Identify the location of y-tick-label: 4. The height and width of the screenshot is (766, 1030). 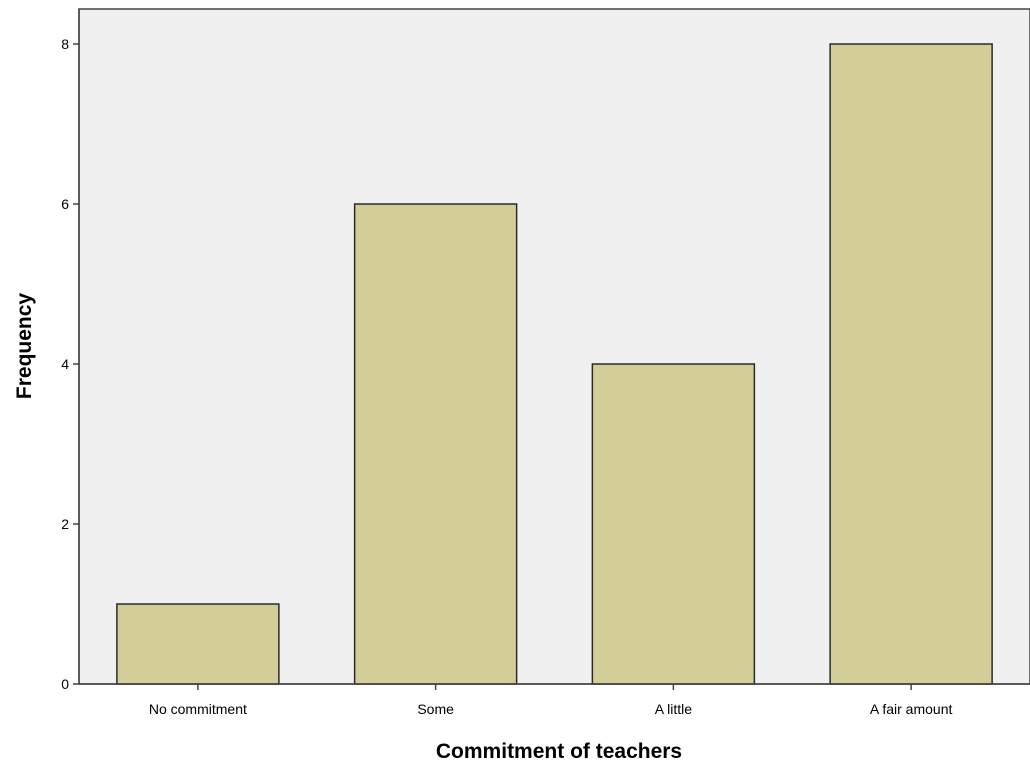
(65, 364).